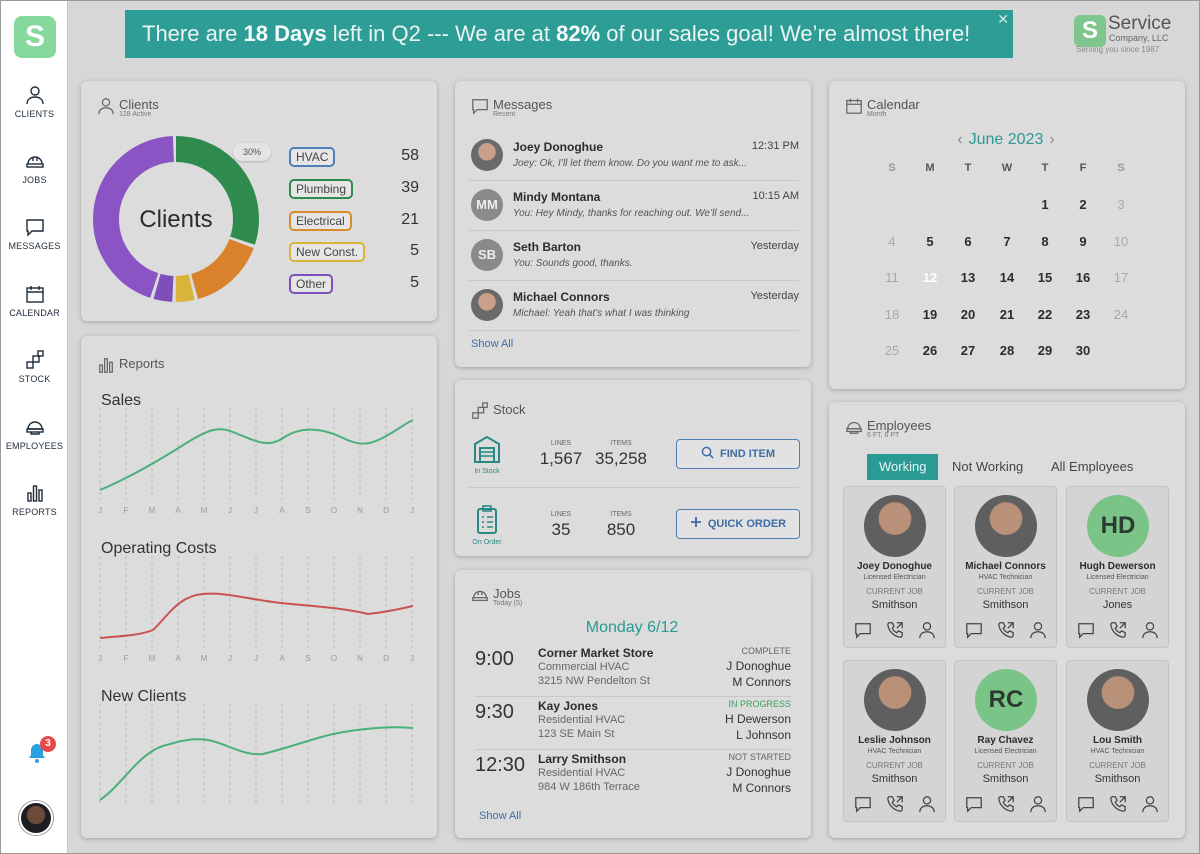 Image resolution: width=1200 pixels, height=854 pixels. What do you see at coordinates (1045, 350) in the screenshot?
I see `calendar-day: 29` at bounding box center [1045, 350].